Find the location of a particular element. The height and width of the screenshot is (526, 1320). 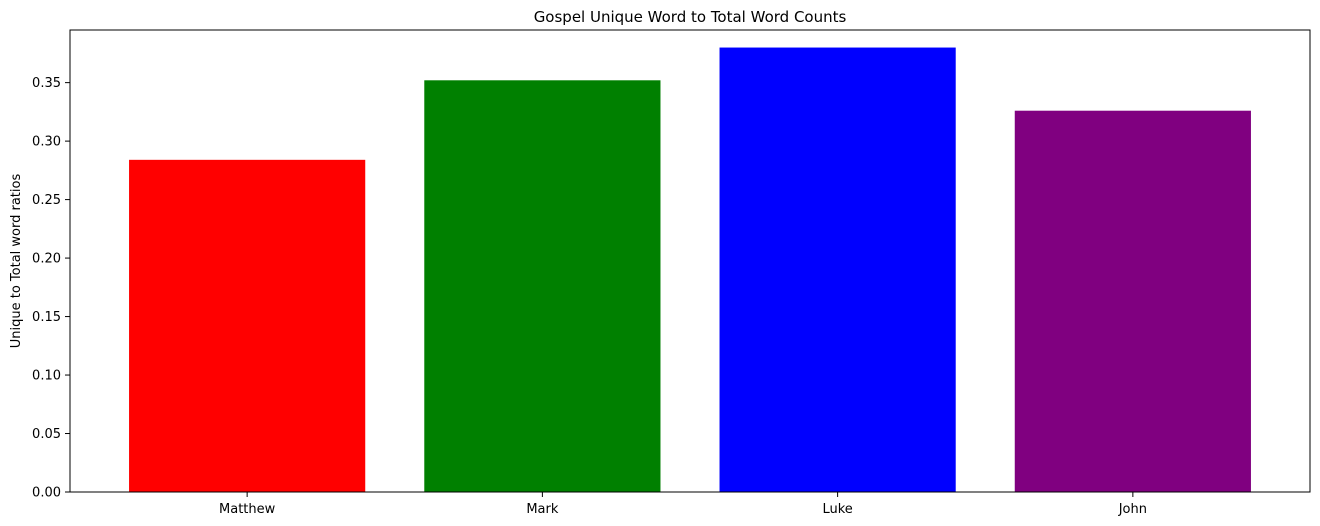

y-tick-label: 0.00 is located at coordinates (46, 493).